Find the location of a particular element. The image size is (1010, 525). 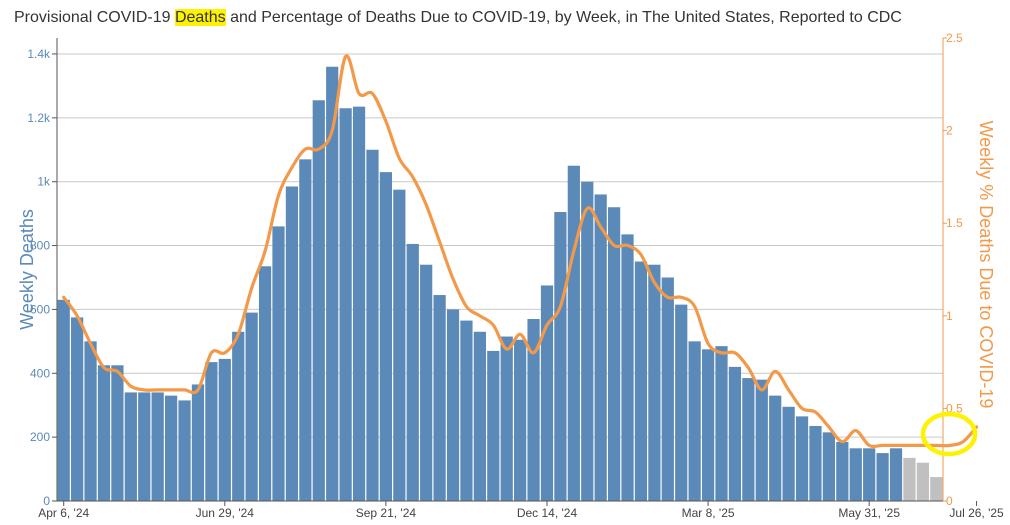

x-tick-label: Jul 26, '25 is located at coordinates (976, 513).